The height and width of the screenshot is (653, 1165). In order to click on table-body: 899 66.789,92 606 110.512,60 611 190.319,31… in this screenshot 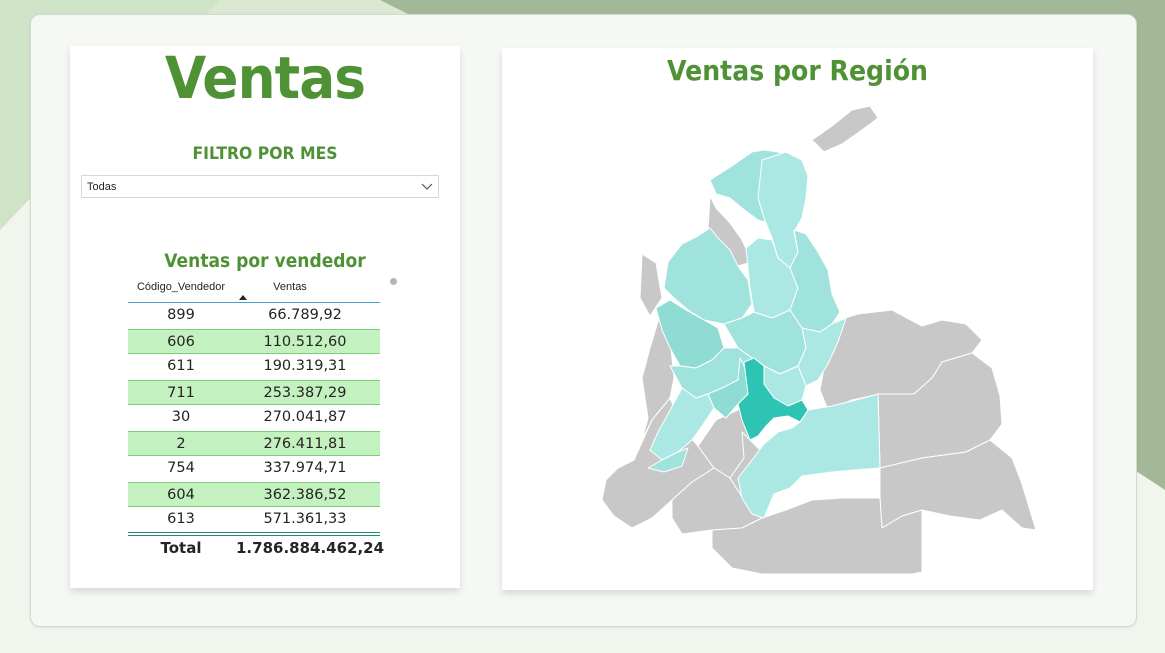, I will do `click(254, 418)`.